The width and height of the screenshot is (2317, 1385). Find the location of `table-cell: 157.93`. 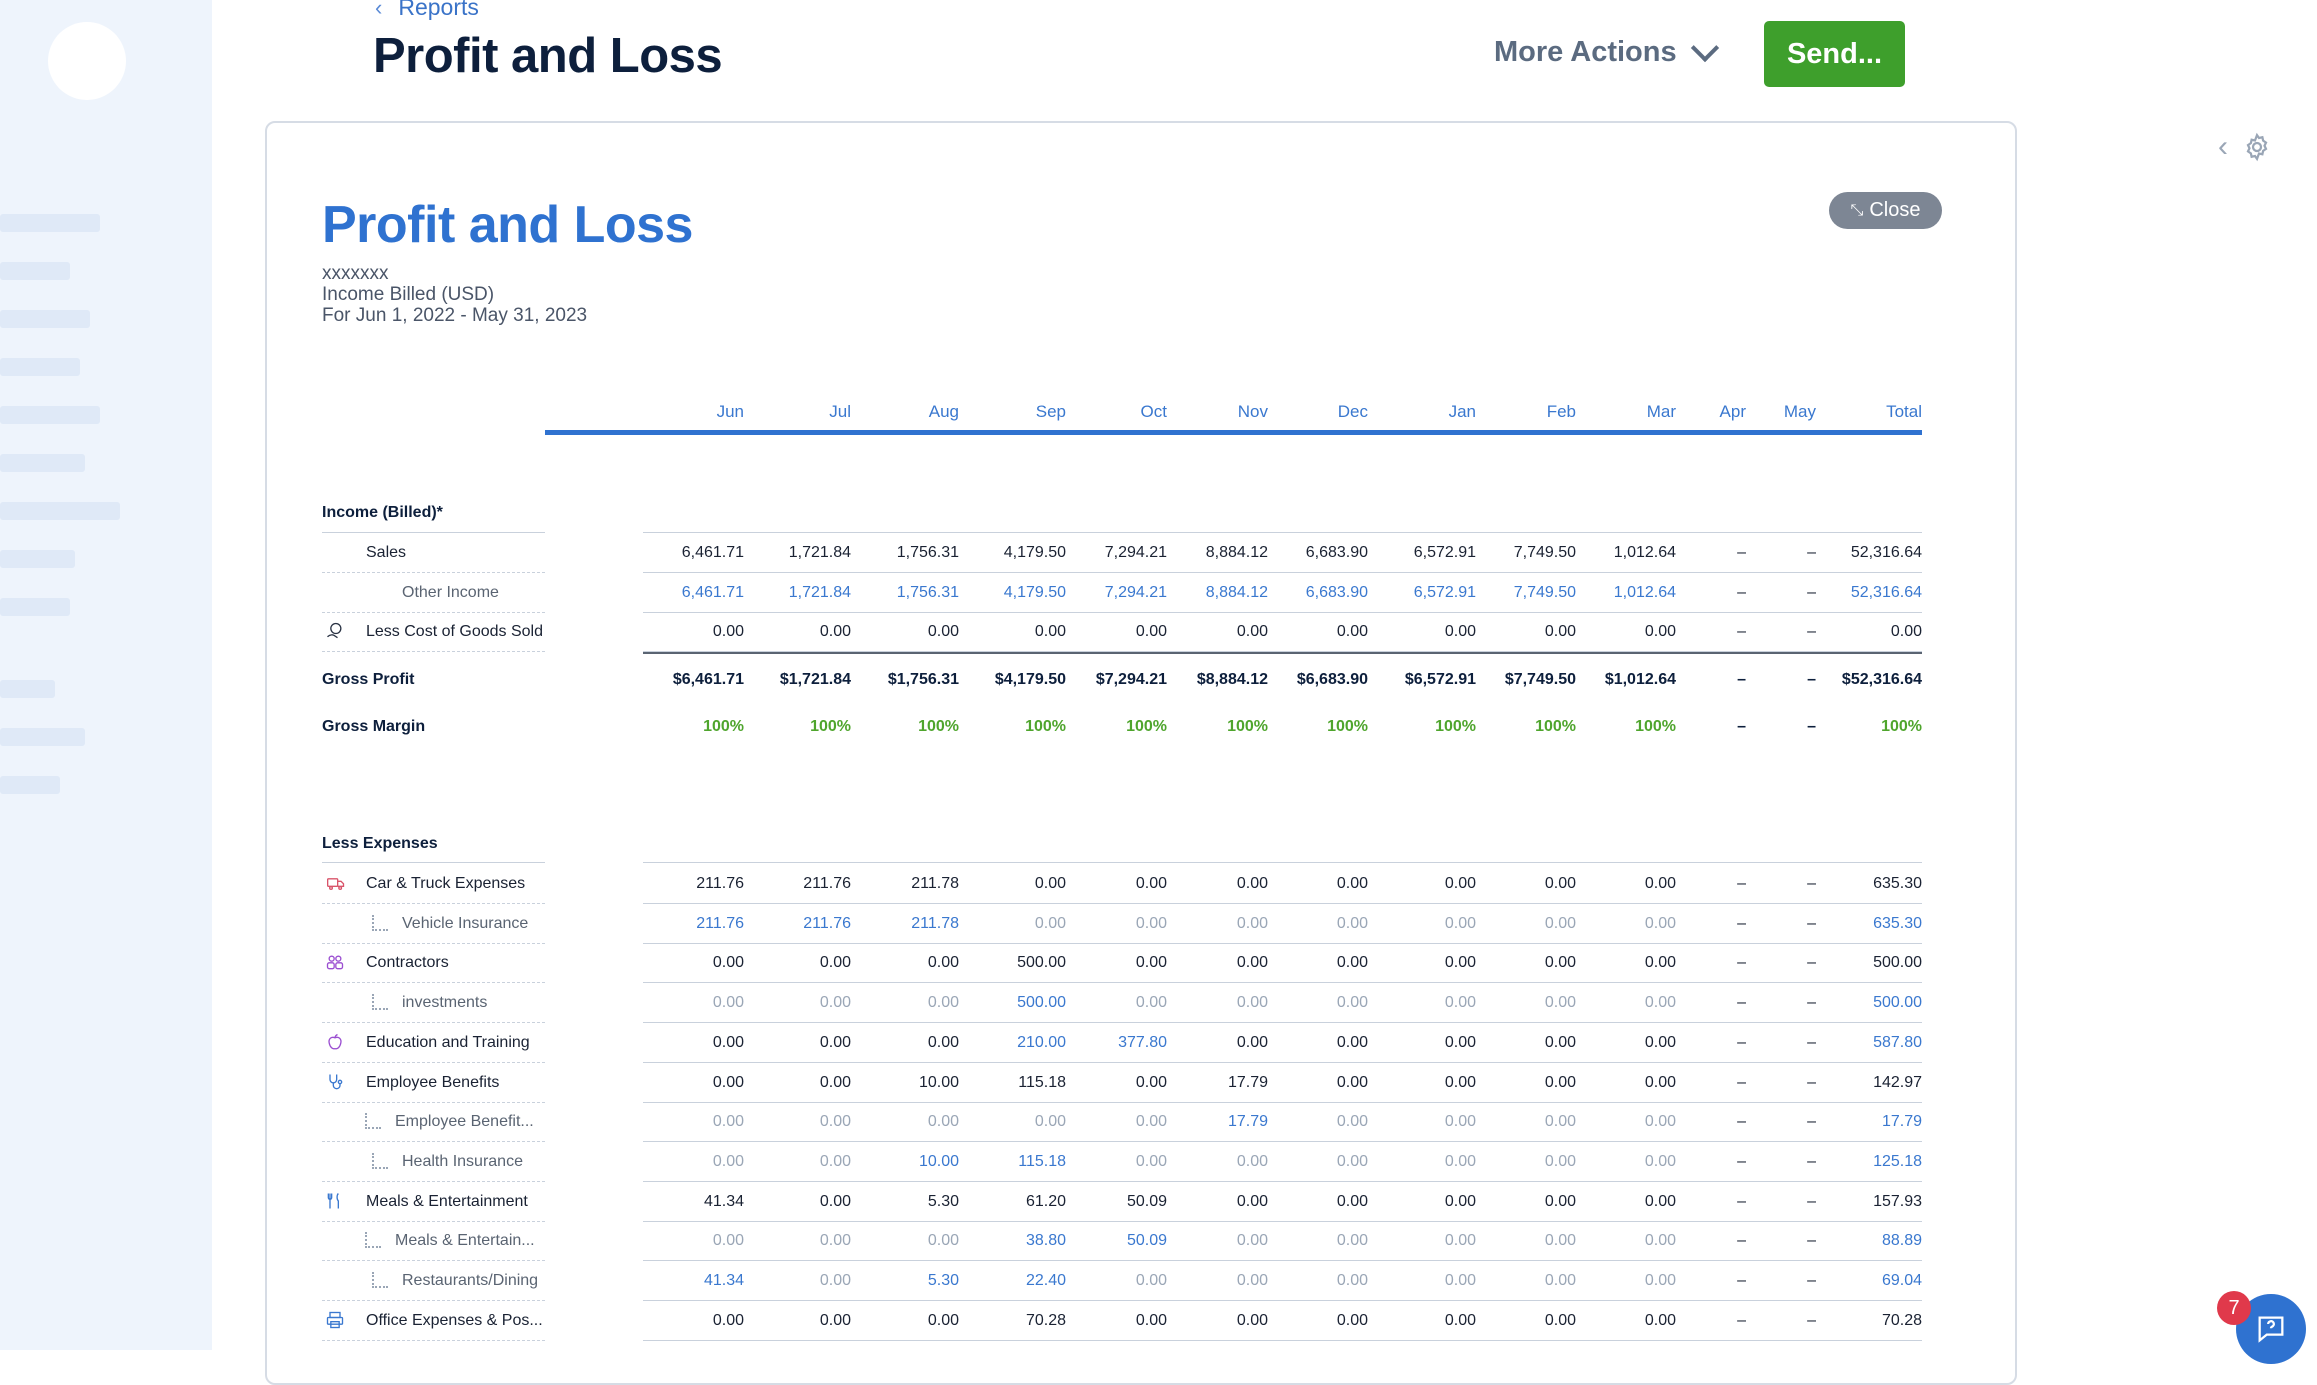

table-cell: 157.93 is located at coordinates (1897, 1201).